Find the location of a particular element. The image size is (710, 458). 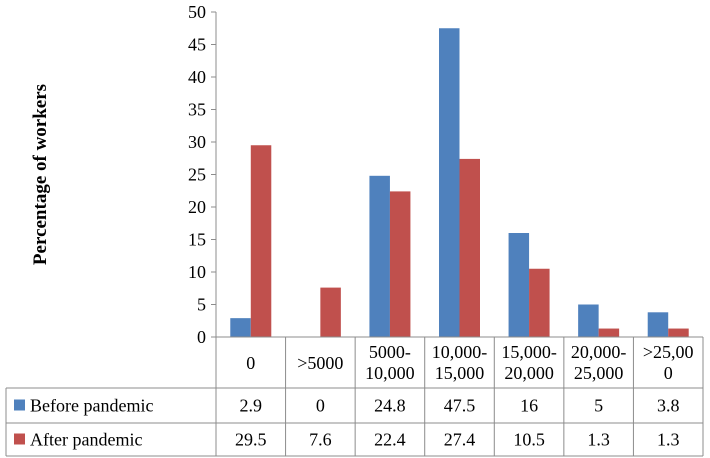

y-tick-label: 5 is located at coordinates (201, 305).